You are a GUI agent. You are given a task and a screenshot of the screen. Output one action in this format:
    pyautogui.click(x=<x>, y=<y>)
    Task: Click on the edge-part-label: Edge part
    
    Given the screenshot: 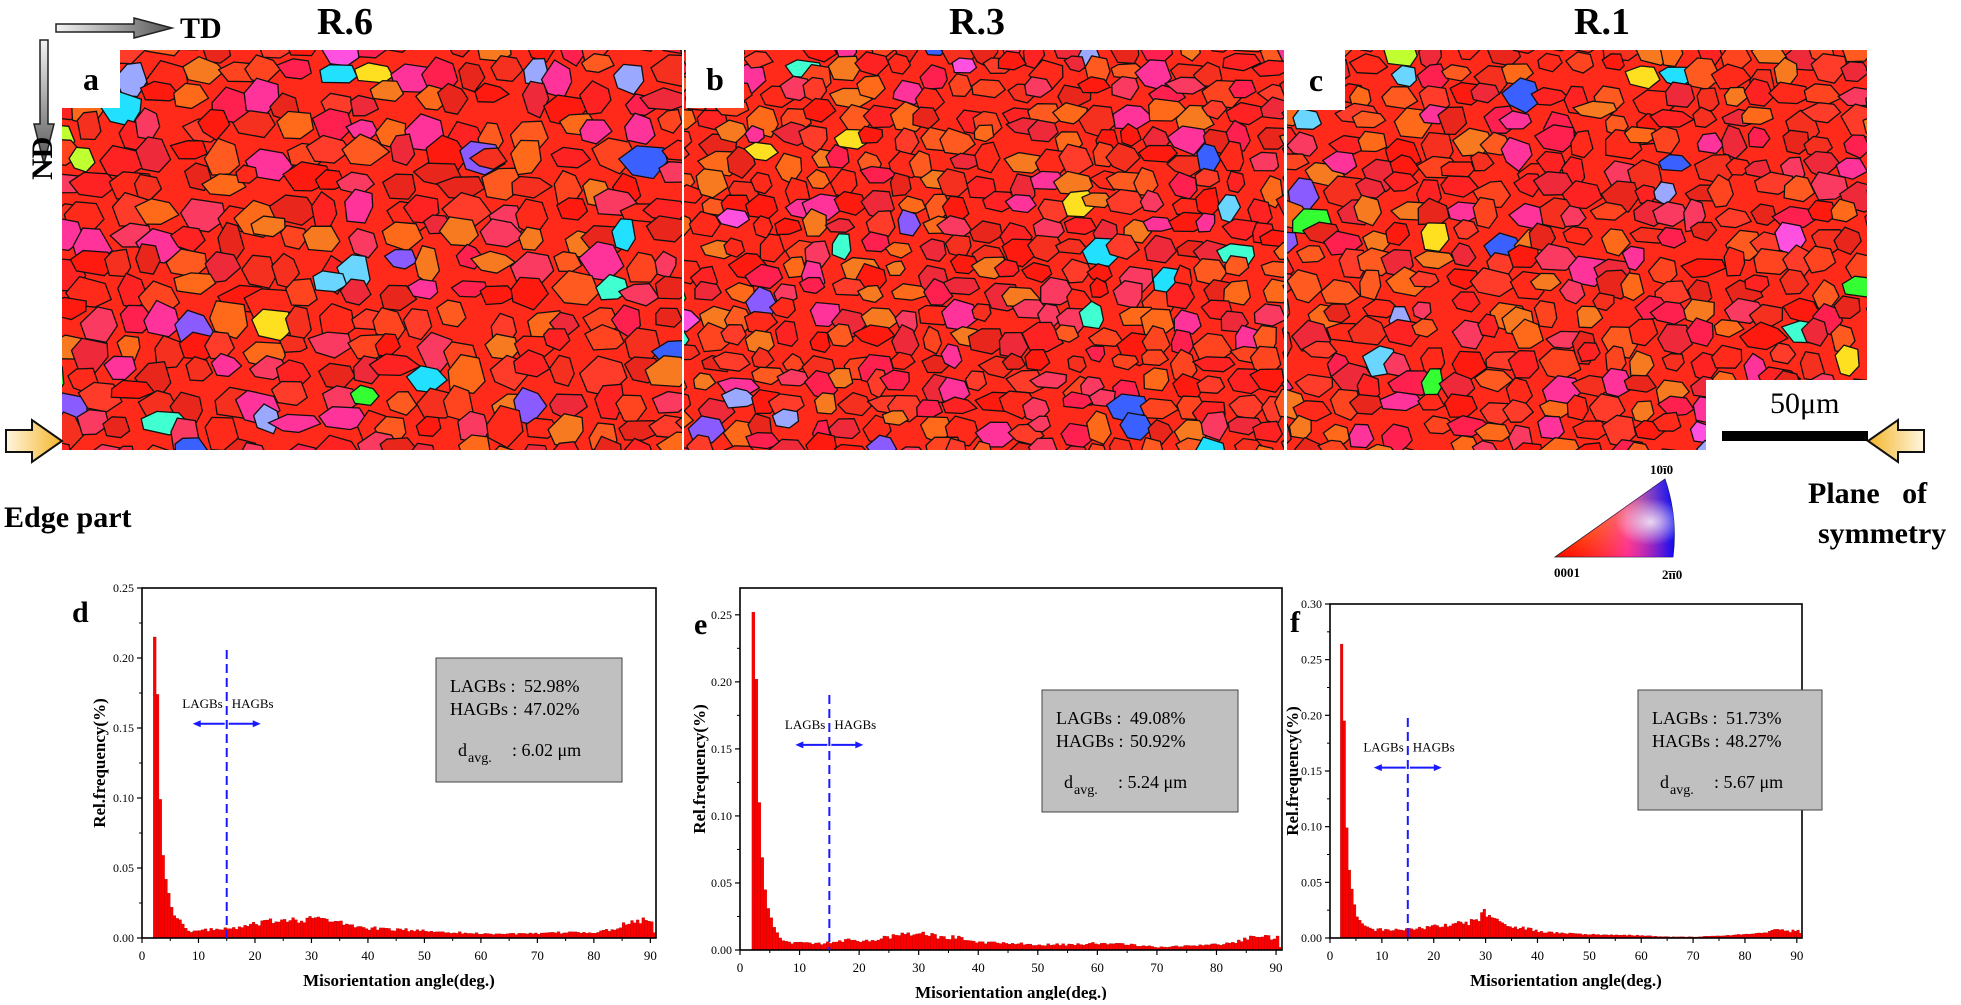 What is the action you would take?
    pyautogui.click(x=68, y=517)
    